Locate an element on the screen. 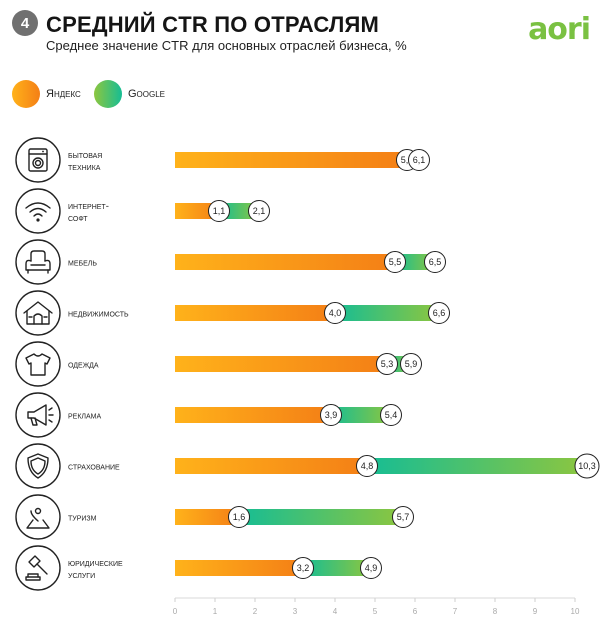 The width and height of the screenshot is (600, 634). chart-row: страхование 4,8 10,3 is located at coordinates (307, 466).